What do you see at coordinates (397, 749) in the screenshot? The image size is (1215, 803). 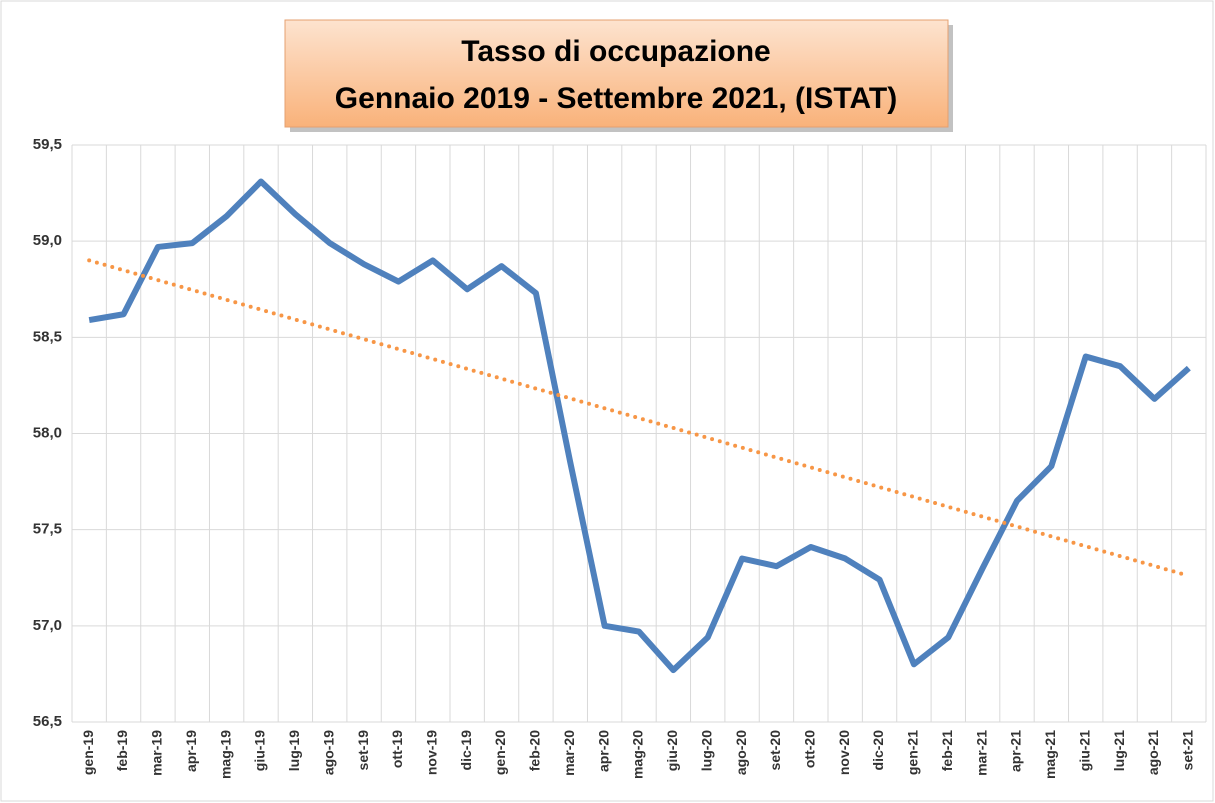 I see `x-tick-label: ott-19` at bounding box center [397, 749].